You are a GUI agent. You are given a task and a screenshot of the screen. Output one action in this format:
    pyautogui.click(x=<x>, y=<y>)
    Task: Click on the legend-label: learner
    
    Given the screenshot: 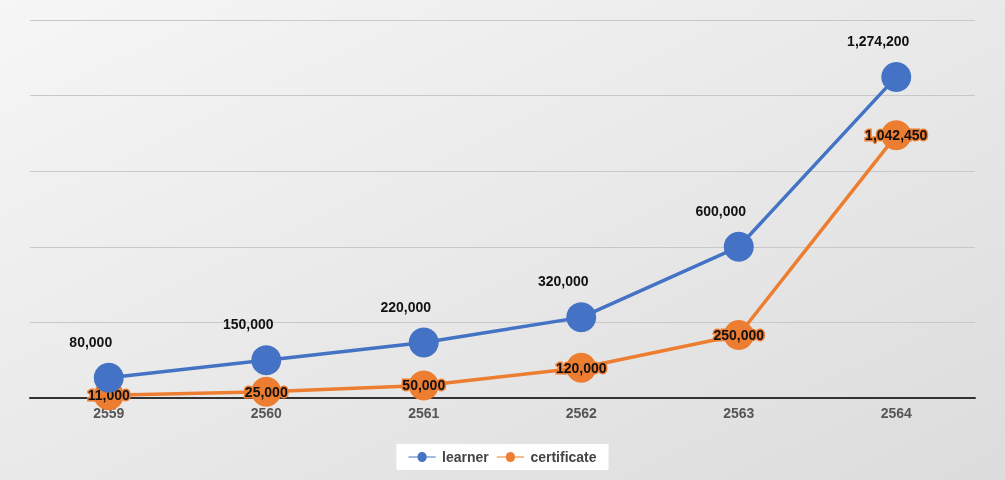 What is the action you would take?
    pyautogui.click(x=466, y=457)
    